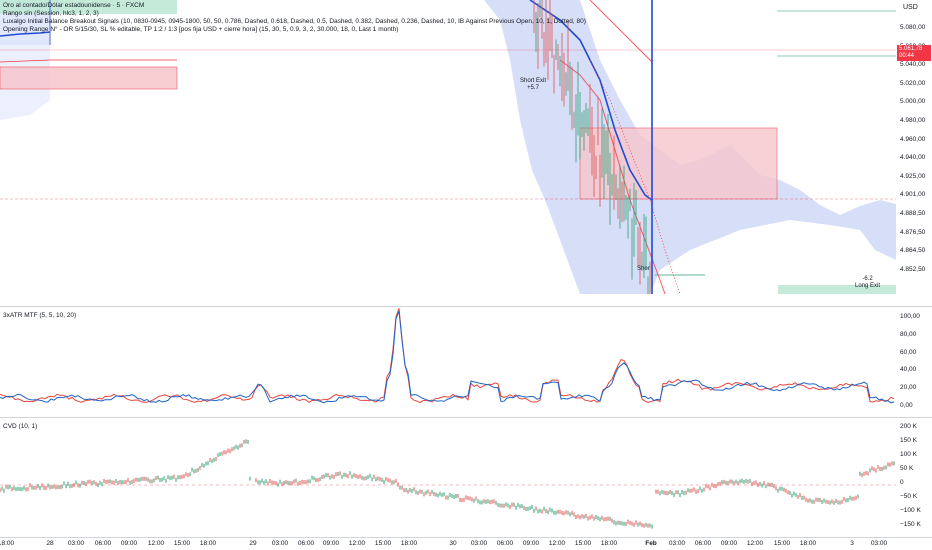 This screenshot has height=550, width=932. Describe the element at coordinates (868, 282) in the screenshot. I see `long-exit-label: -6.2 Long Exit` at that location.